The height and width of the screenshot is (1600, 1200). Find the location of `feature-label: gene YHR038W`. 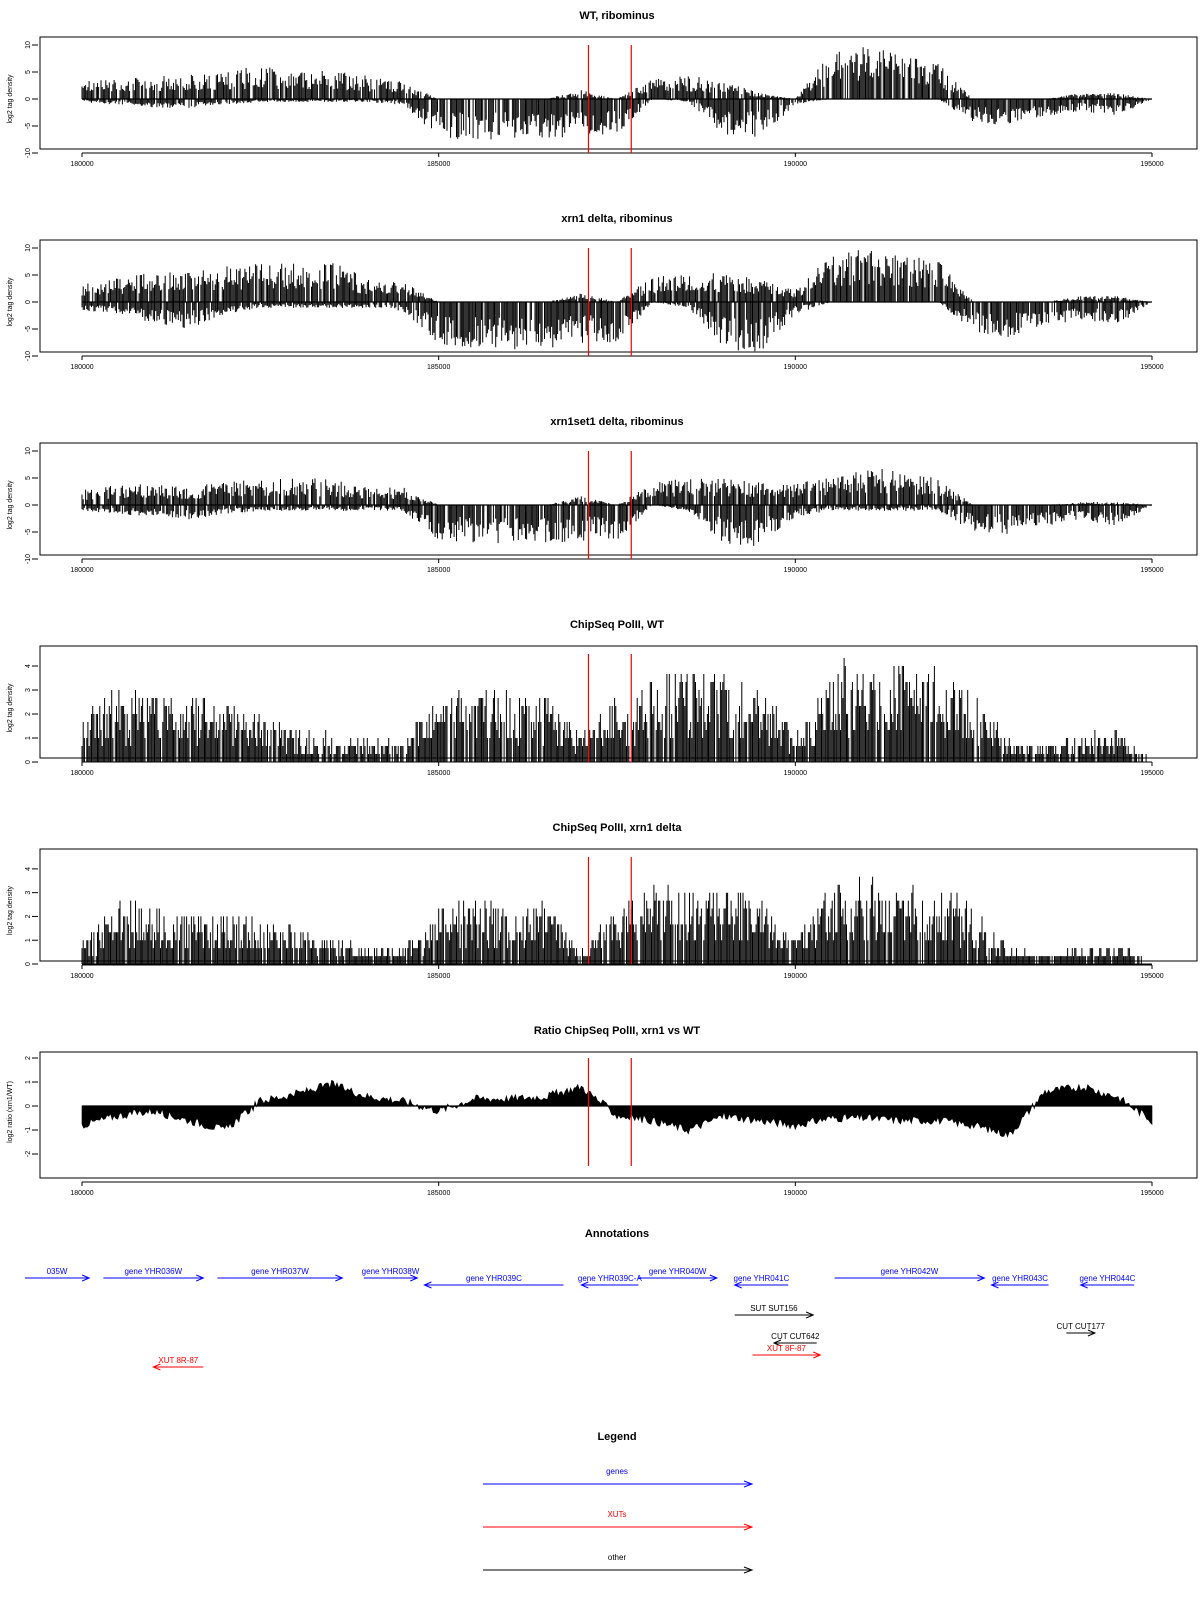

feature-label: gene YHR038W is located at coordinates (391, 1271).